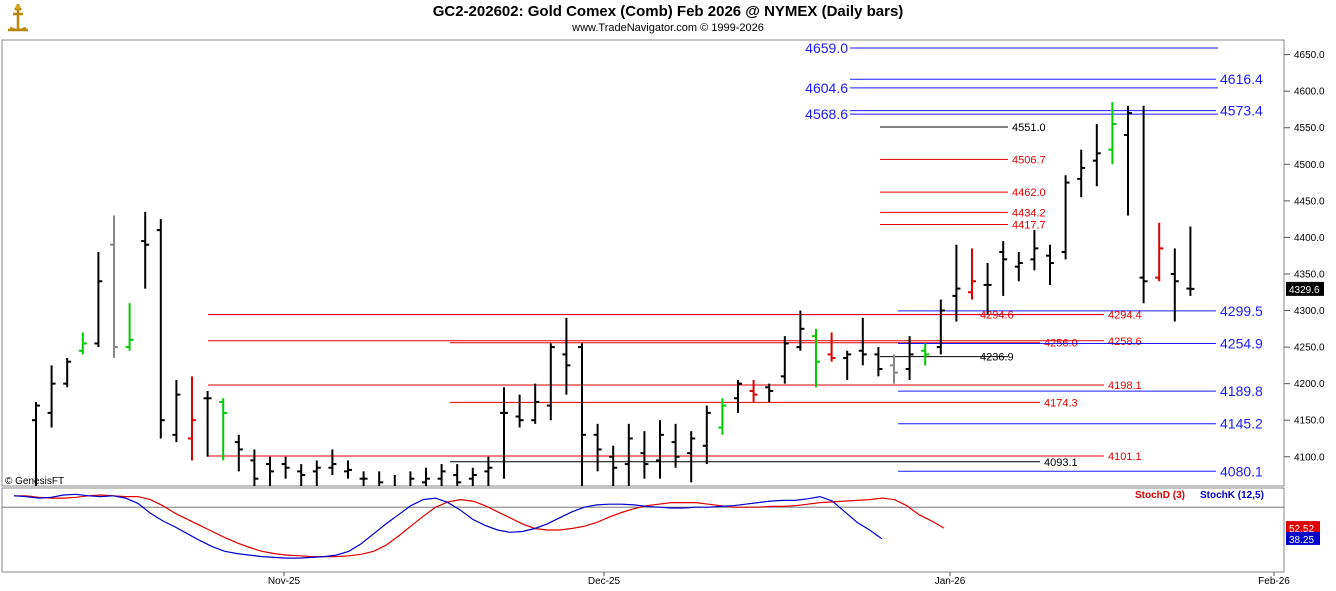 Image resolution: width=1336 pixels, height=591 pixels. I want to click on level-label: 4258.6, so click(1125, 342).